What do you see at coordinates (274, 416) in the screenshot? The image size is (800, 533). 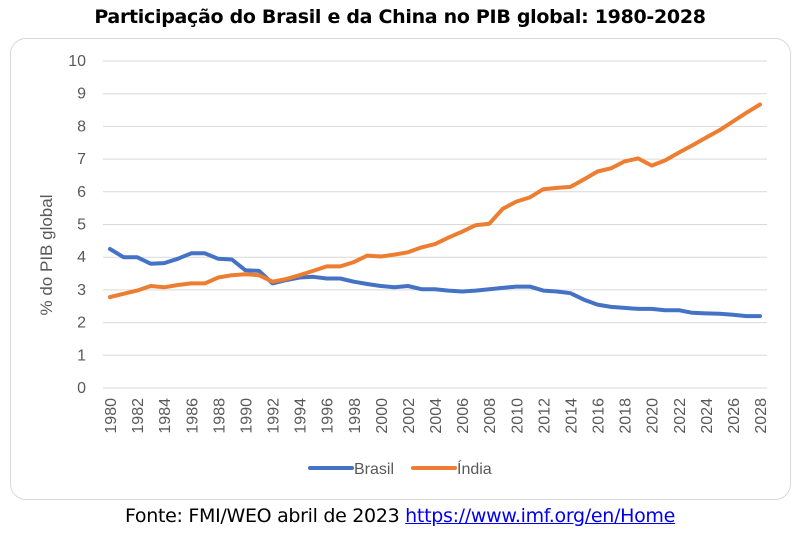 I see `x-tick-label: 1992` at bounding box center [274, 416].